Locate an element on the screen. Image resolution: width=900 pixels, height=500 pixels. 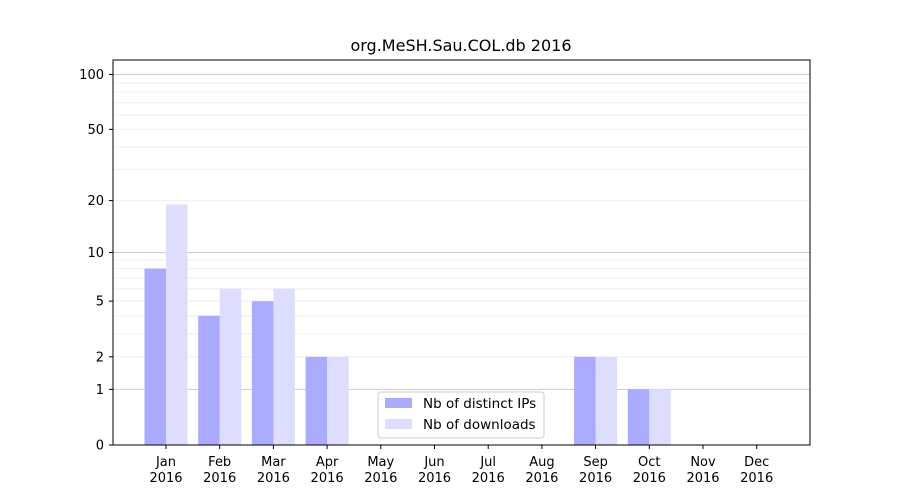
legend-label: Nb of downloads is located at coordinates (479, 425).